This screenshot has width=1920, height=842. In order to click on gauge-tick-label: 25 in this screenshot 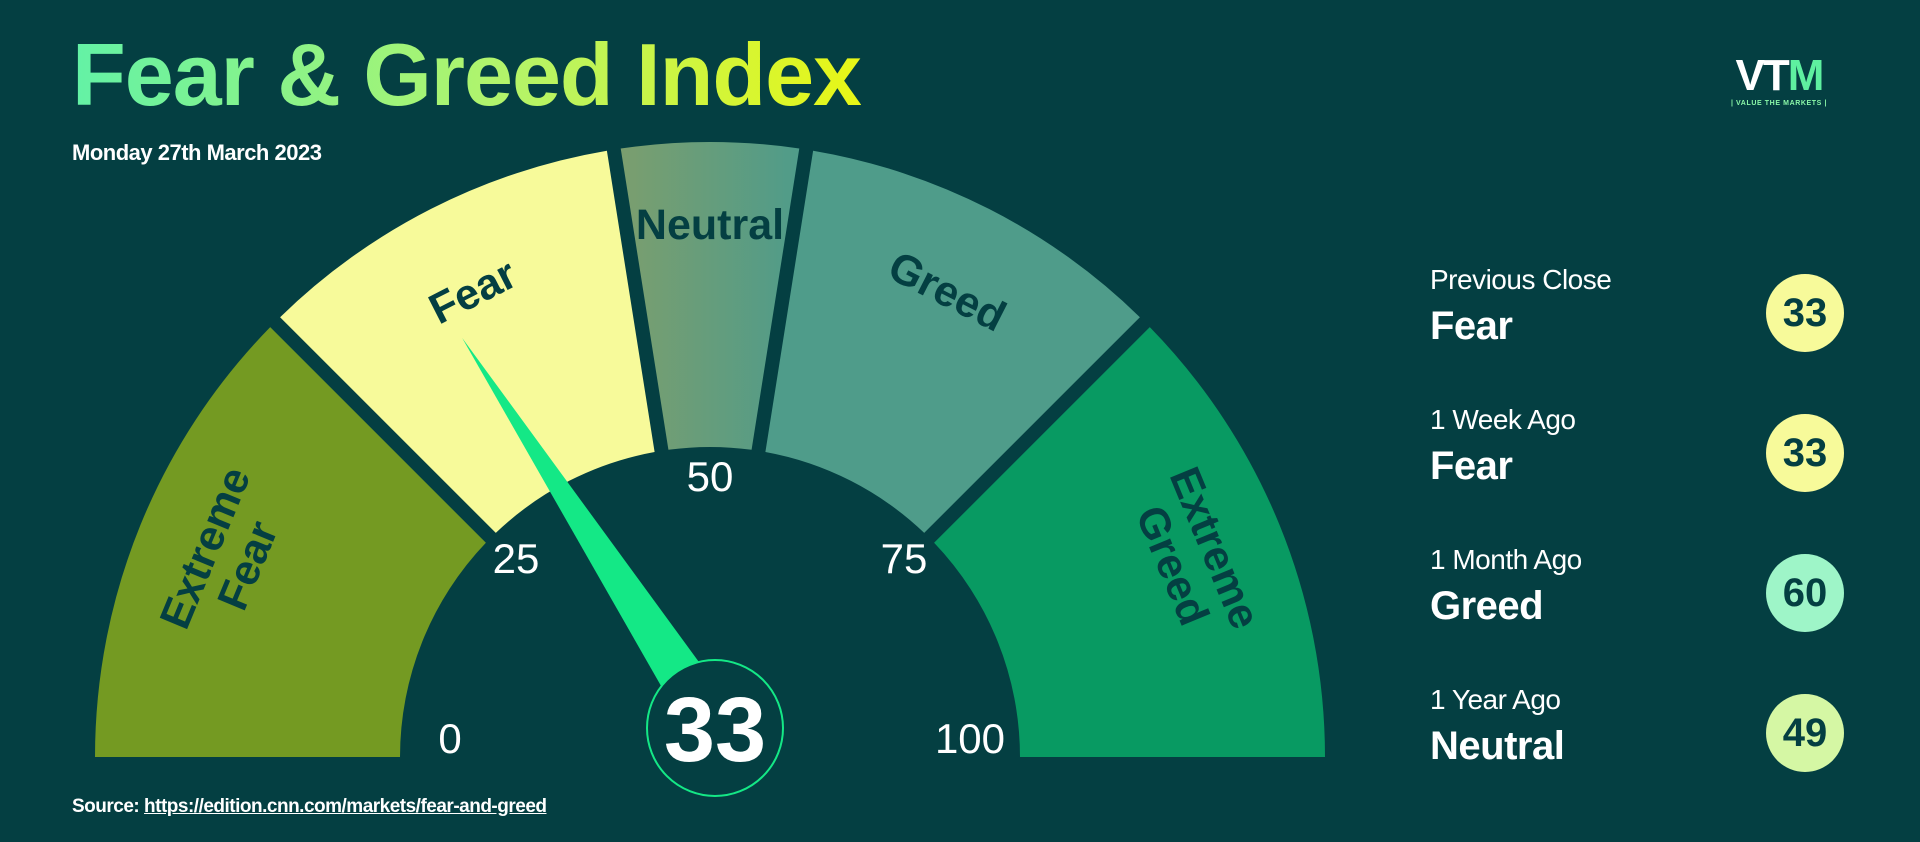, I will do `click(516, 558)`.